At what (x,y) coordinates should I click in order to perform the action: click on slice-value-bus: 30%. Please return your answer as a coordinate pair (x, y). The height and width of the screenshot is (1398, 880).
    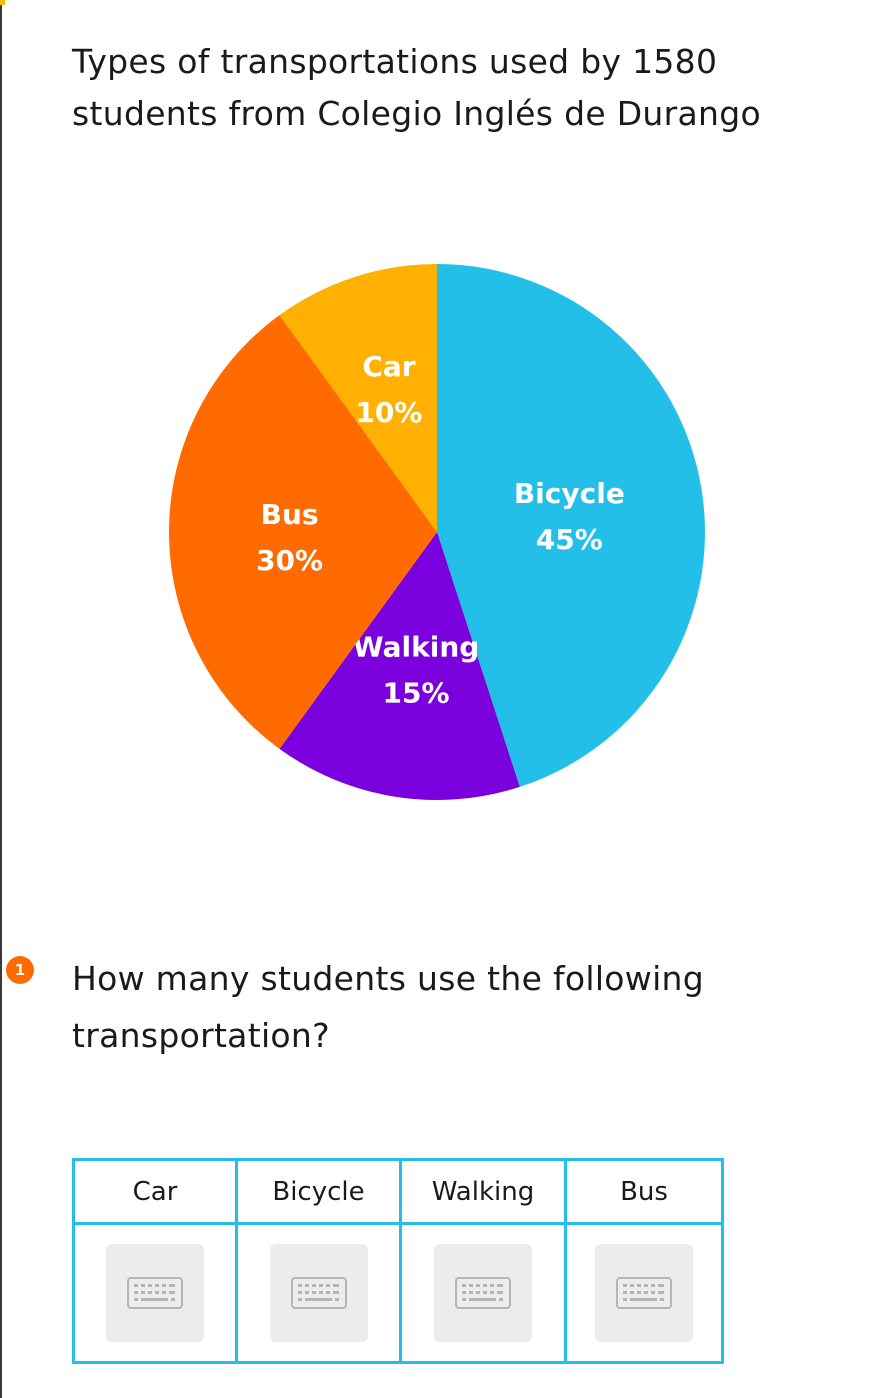
    Looking at the image, I should click on (289, 560).